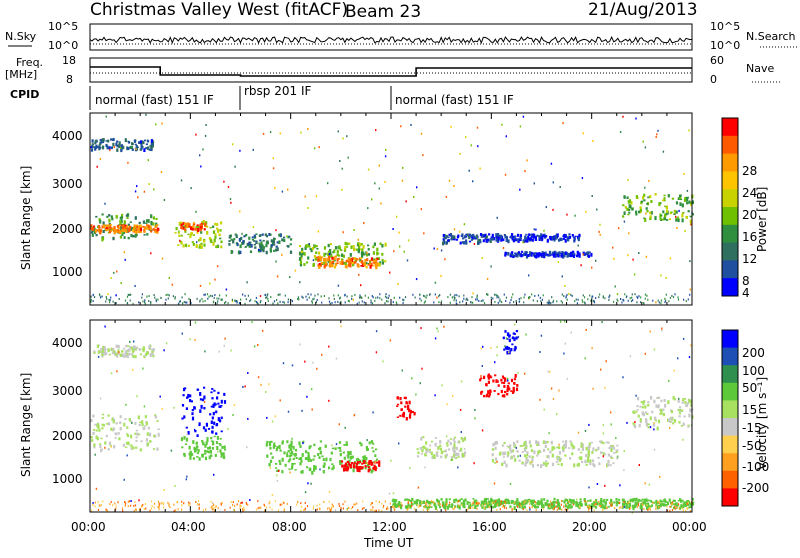 The width and height of the screenshot is (800, 558). What do you see at coordinates (730, 391) in the screenshot?
I see `velocity-colorbar-swatch` at bounding box center [730, 391].